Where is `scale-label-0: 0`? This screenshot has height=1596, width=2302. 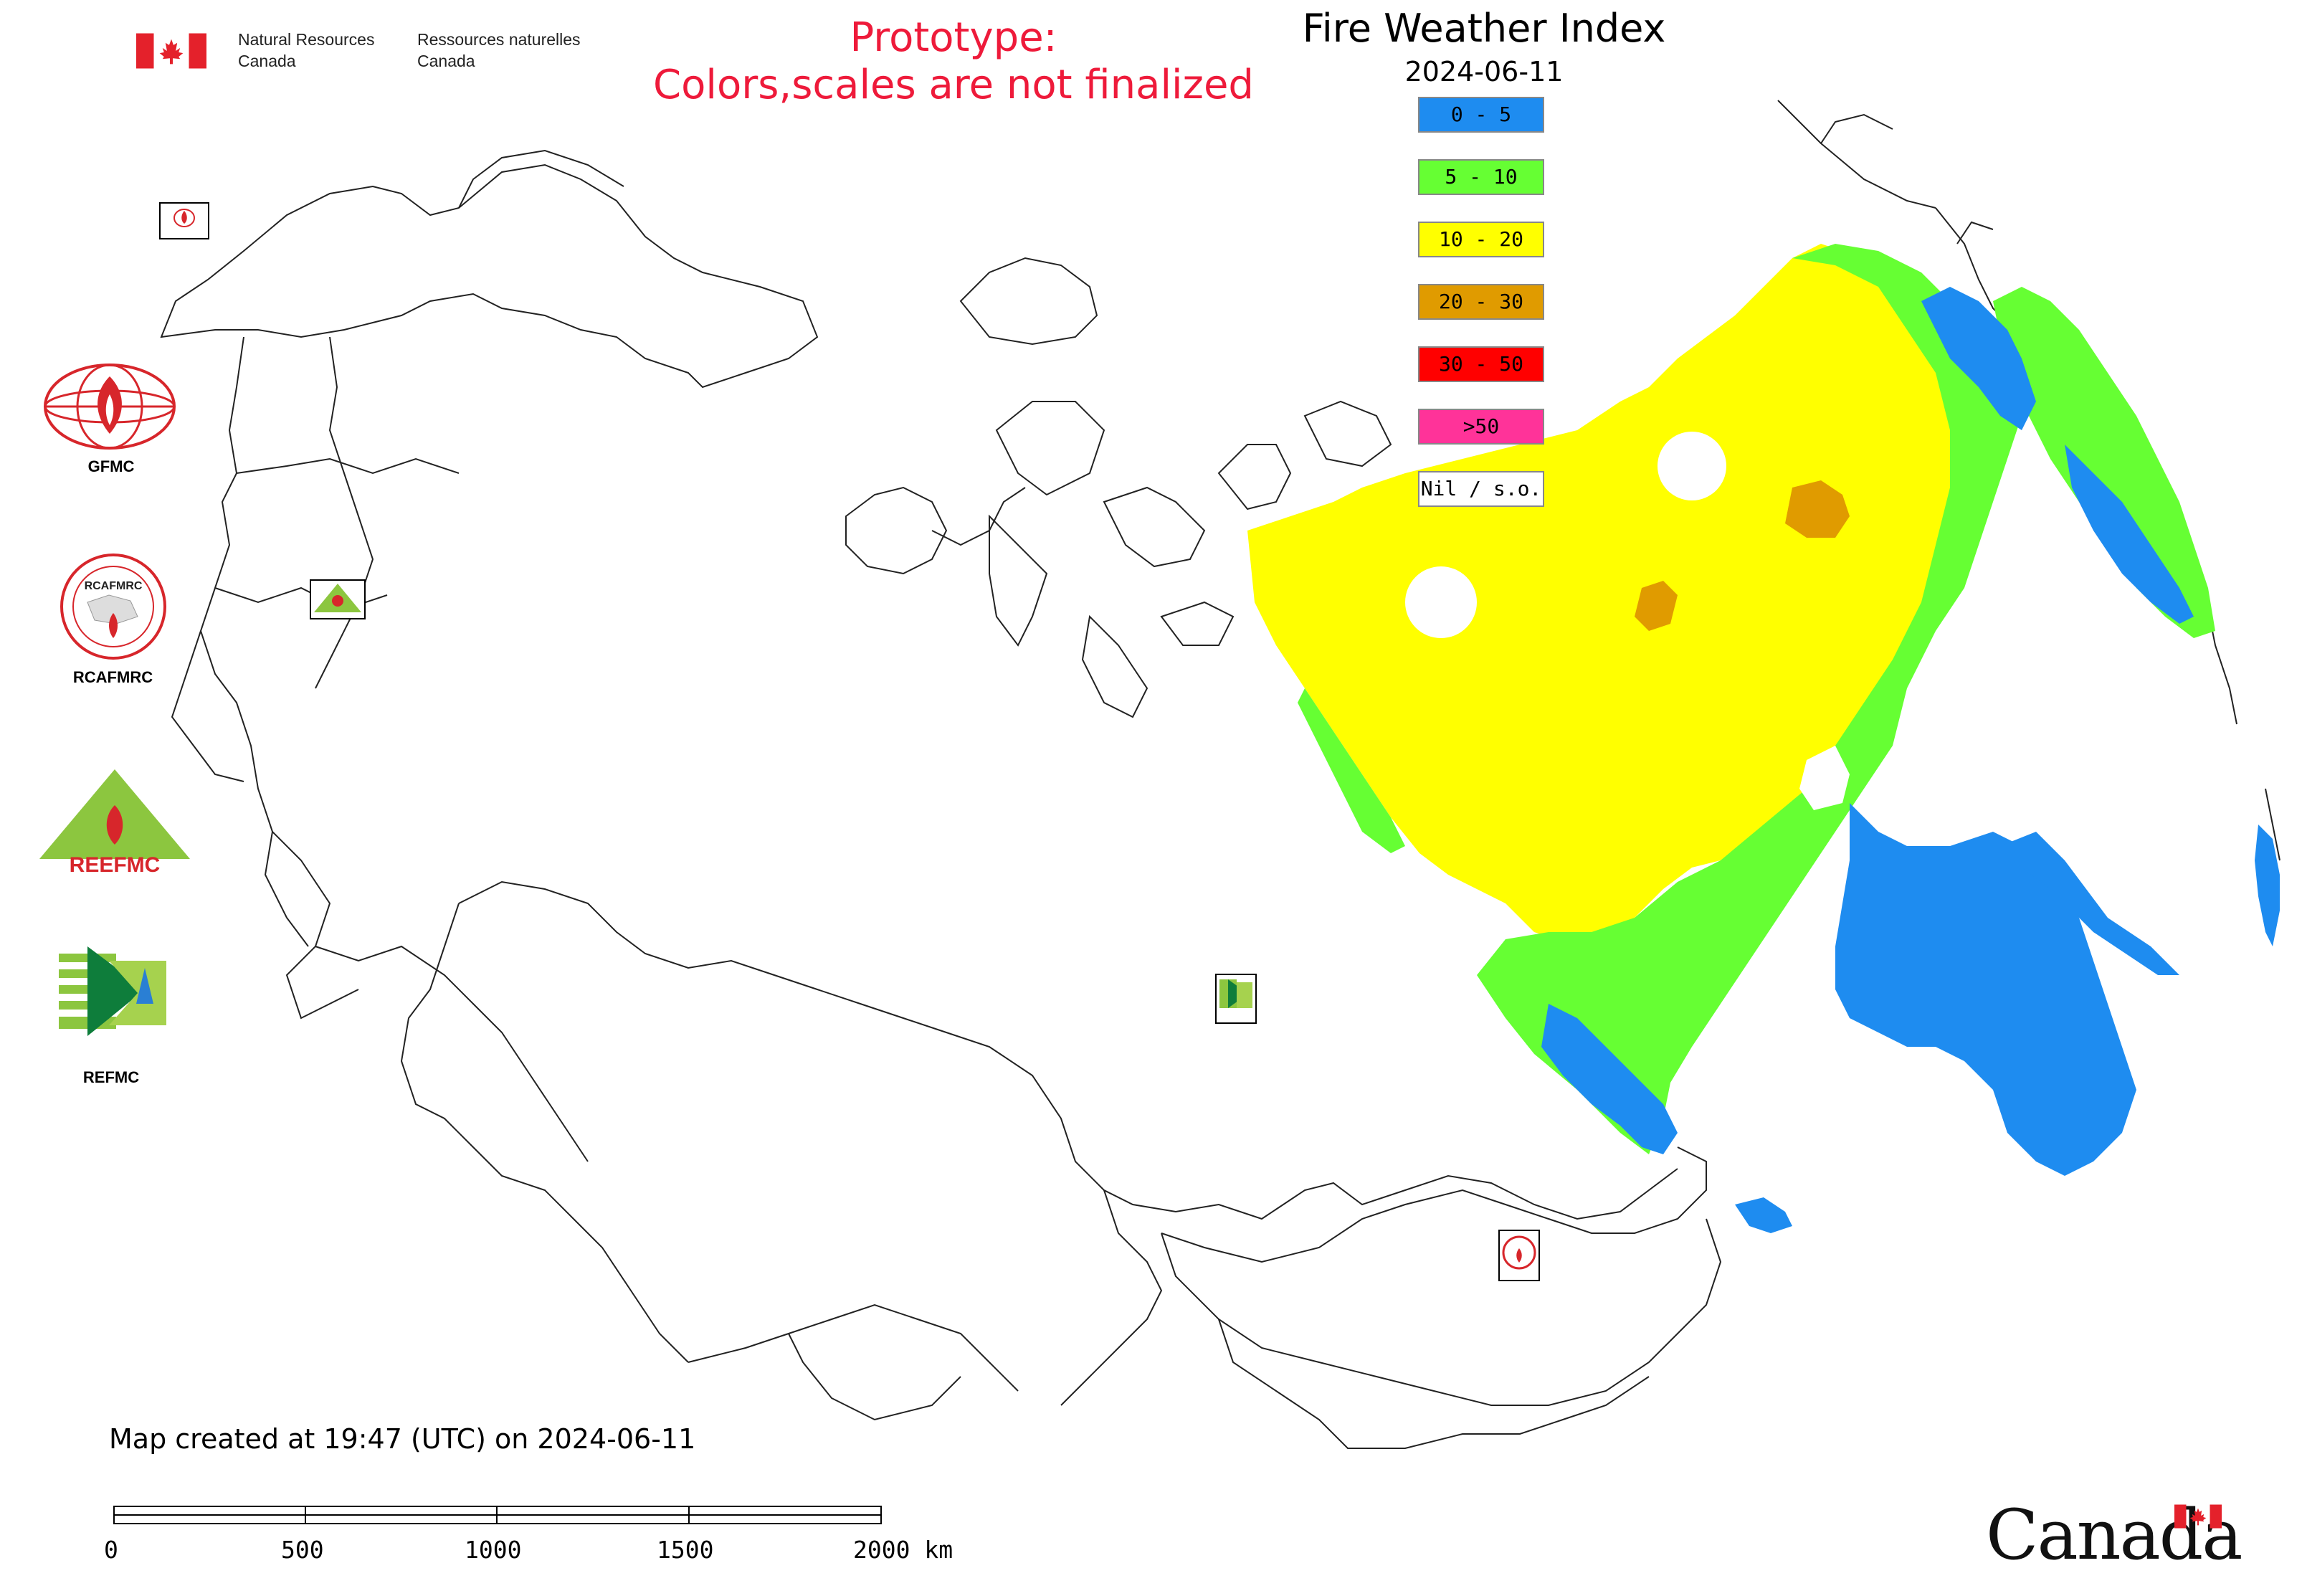
scale-label-0: 0 is located at coordinates (111, 1550).